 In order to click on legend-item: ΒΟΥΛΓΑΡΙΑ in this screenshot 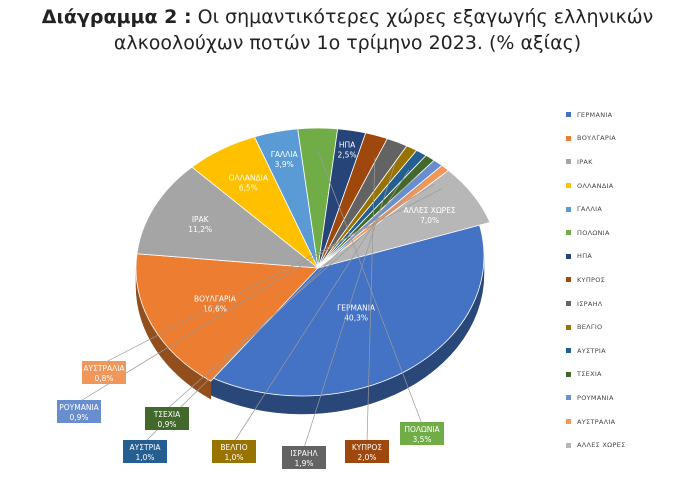, I will do `click(626, 139)`.